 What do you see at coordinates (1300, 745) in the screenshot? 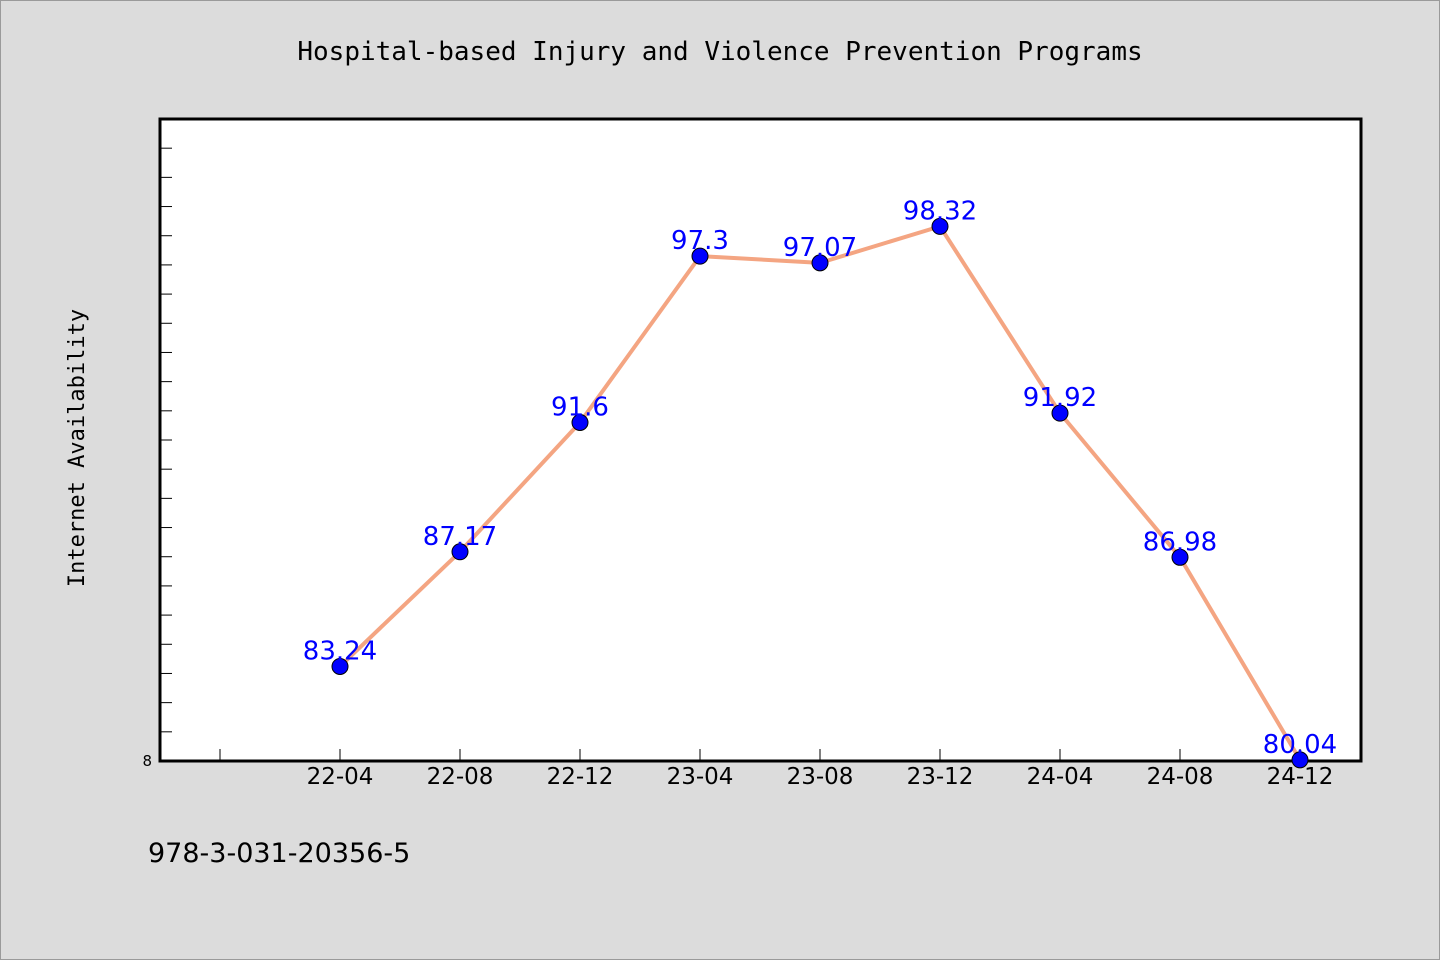
I see `data-label: 80.04` at bounding box center [1300, 745].